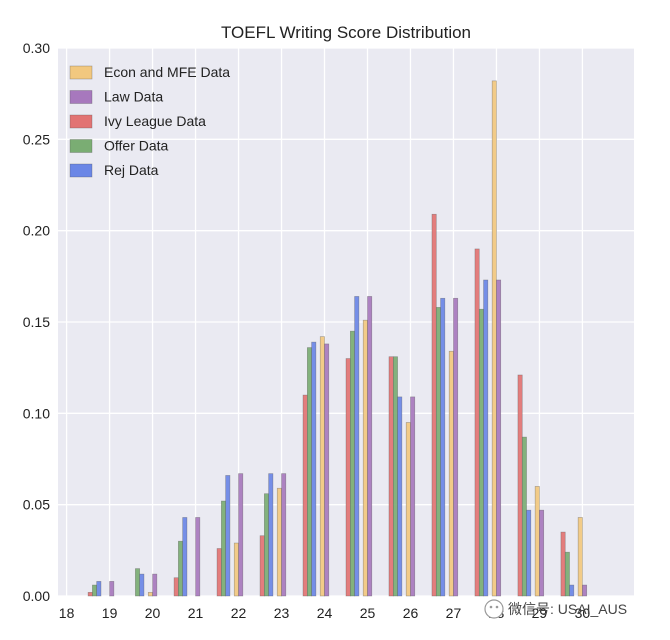 This screenshot has width=670, height=640. What do you see at coordinates (540, 613) in the screenshot?
I see `x-tick-label: 29` at bounding box center [540, 613].